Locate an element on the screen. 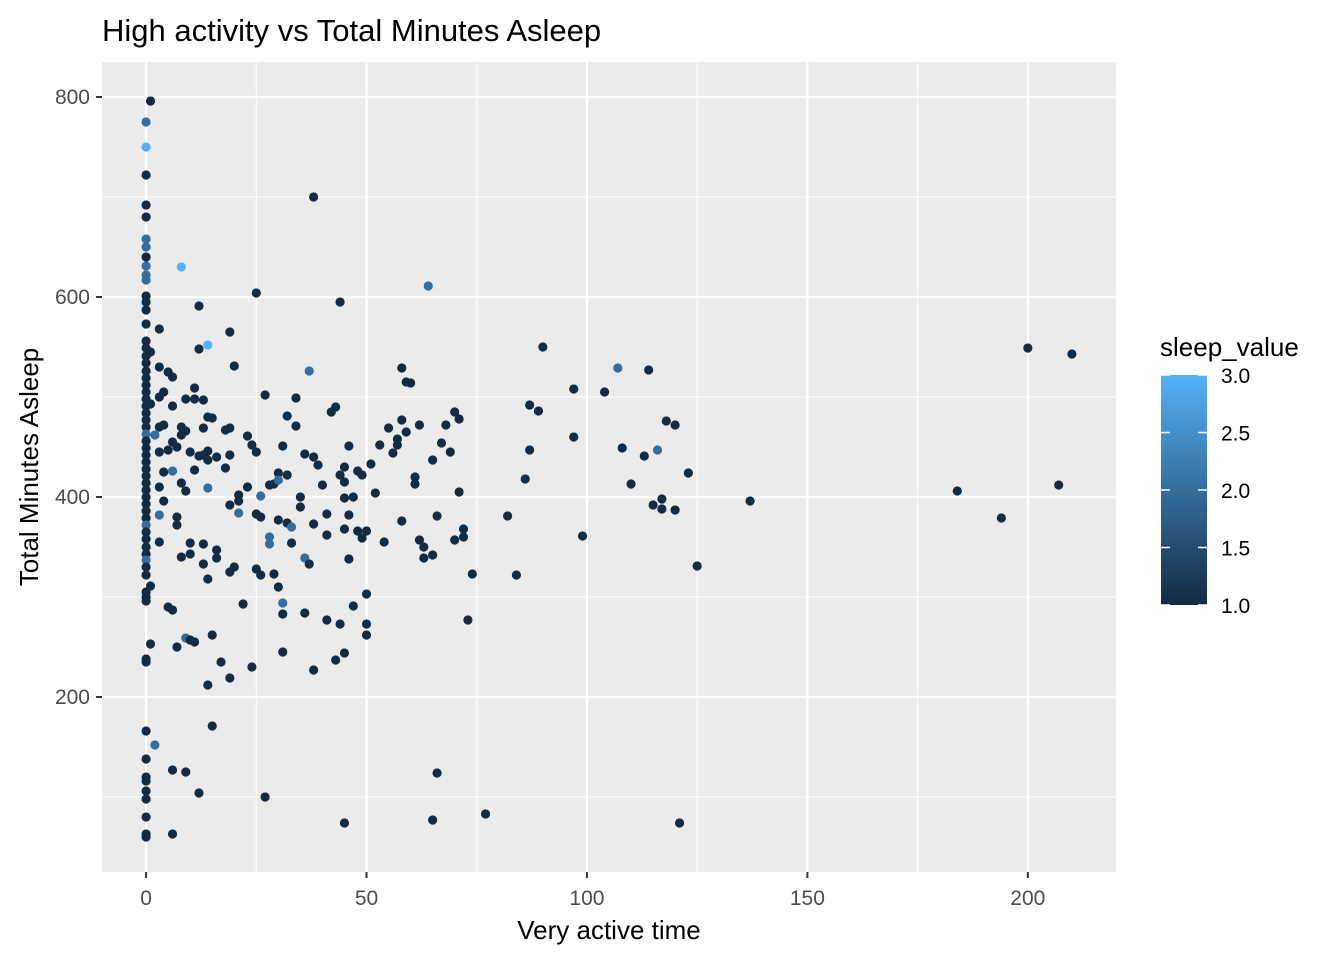  y-tick-label: 400 is located at coordinates (72, 497).